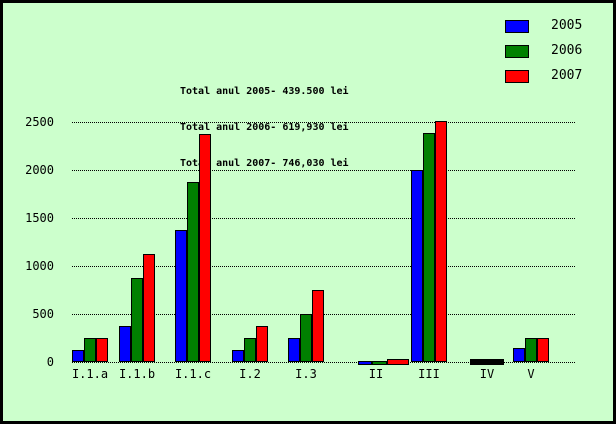 The height and width of the screenshot is (424, 616). I want to click on x-category-label-IV: IV, so click(487, 374).